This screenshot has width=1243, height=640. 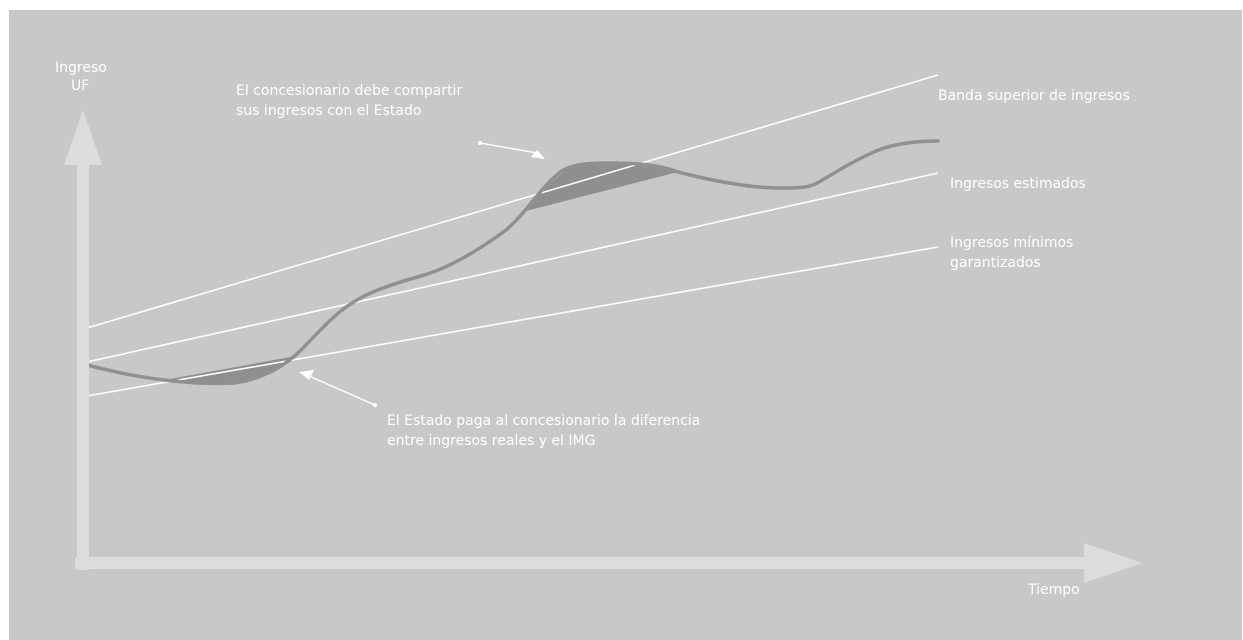 I want to click on pay-pointer-arrowhead, so click(x=306, y=375).